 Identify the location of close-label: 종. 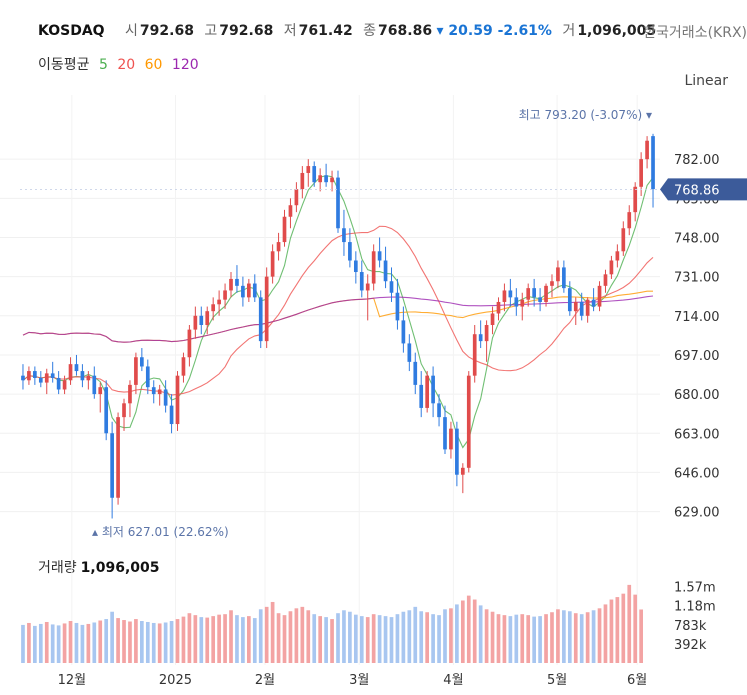
(370, 31).